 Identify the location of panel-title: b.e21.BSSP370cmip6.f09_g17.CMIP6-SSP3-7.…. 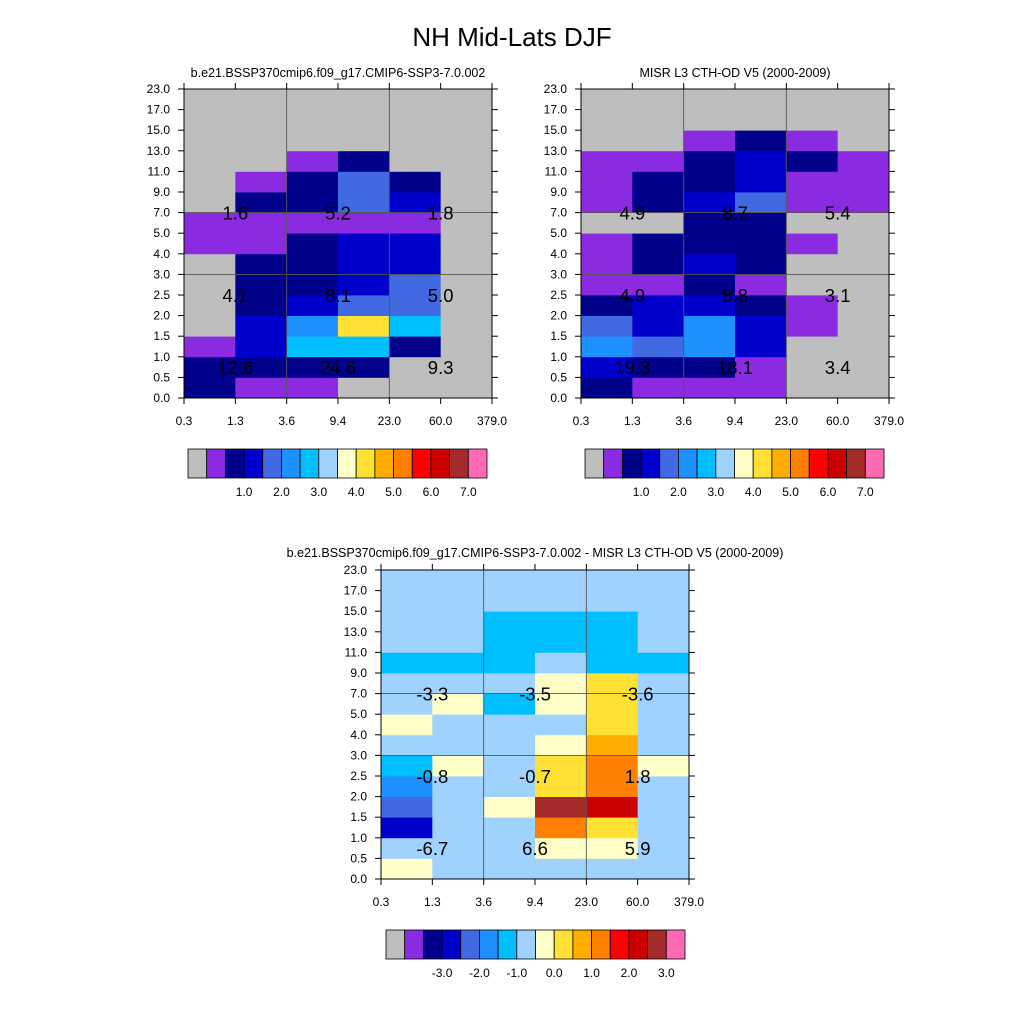
(338, 73).